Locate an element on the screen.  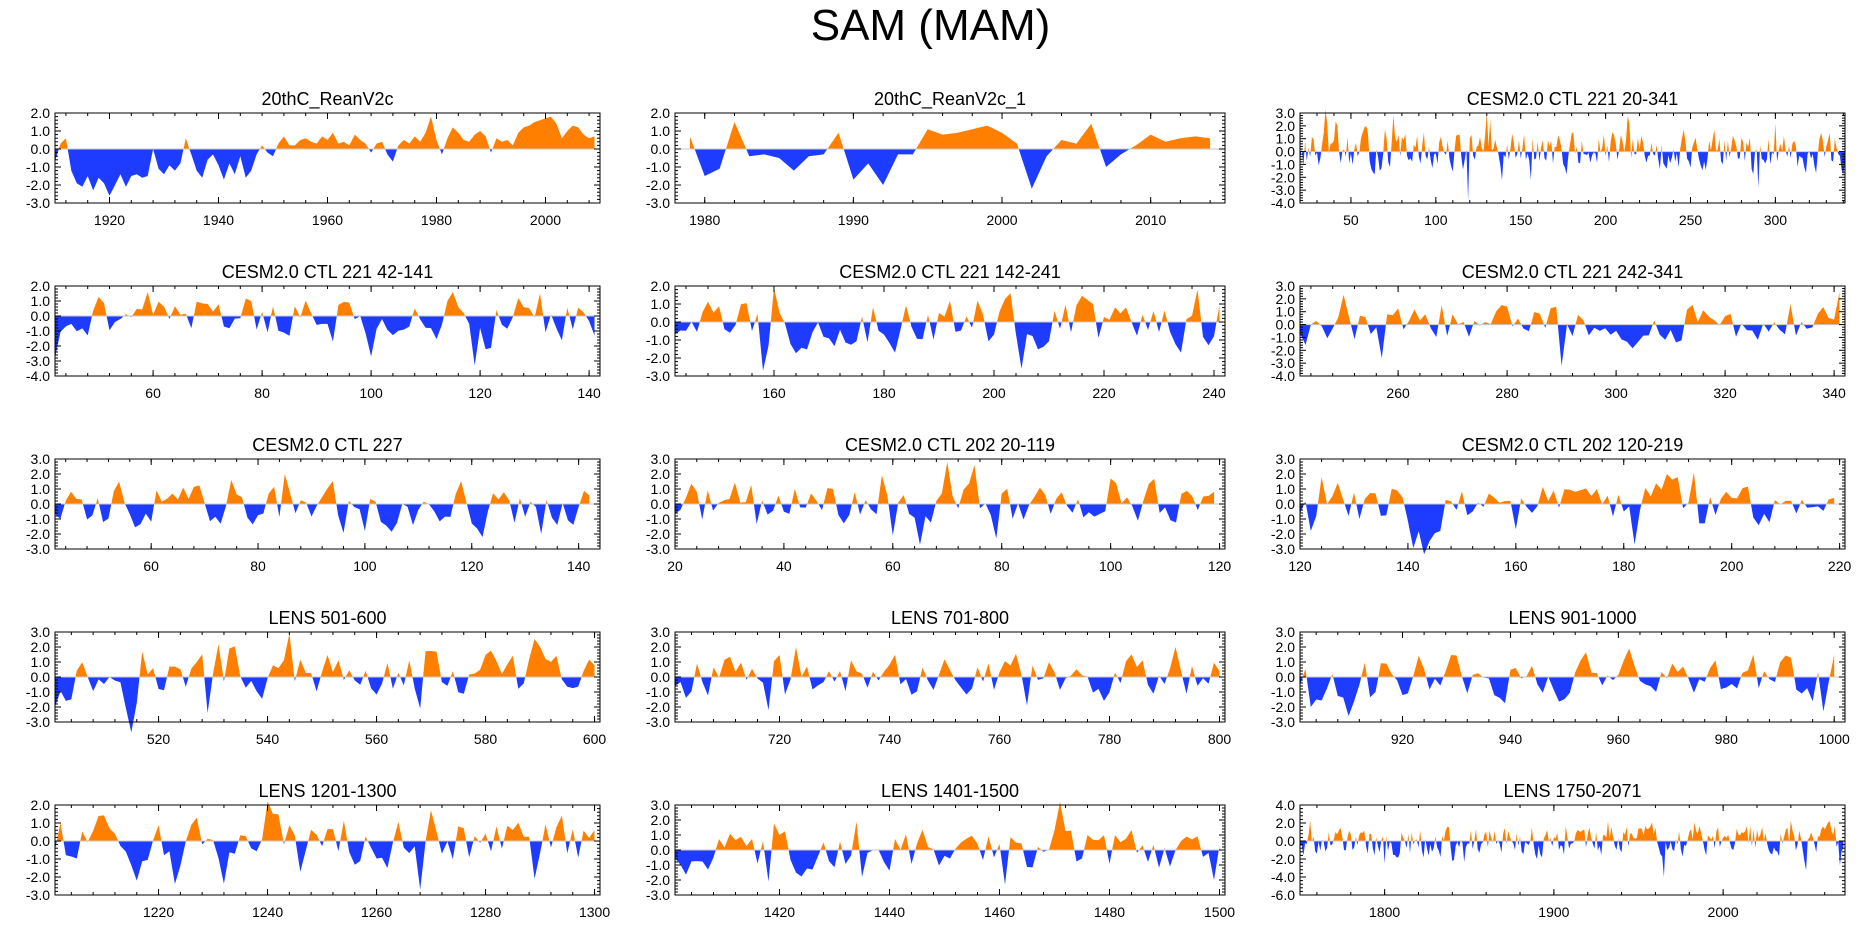
x-tick-label: 1420 is located at coordinates (779, 912).